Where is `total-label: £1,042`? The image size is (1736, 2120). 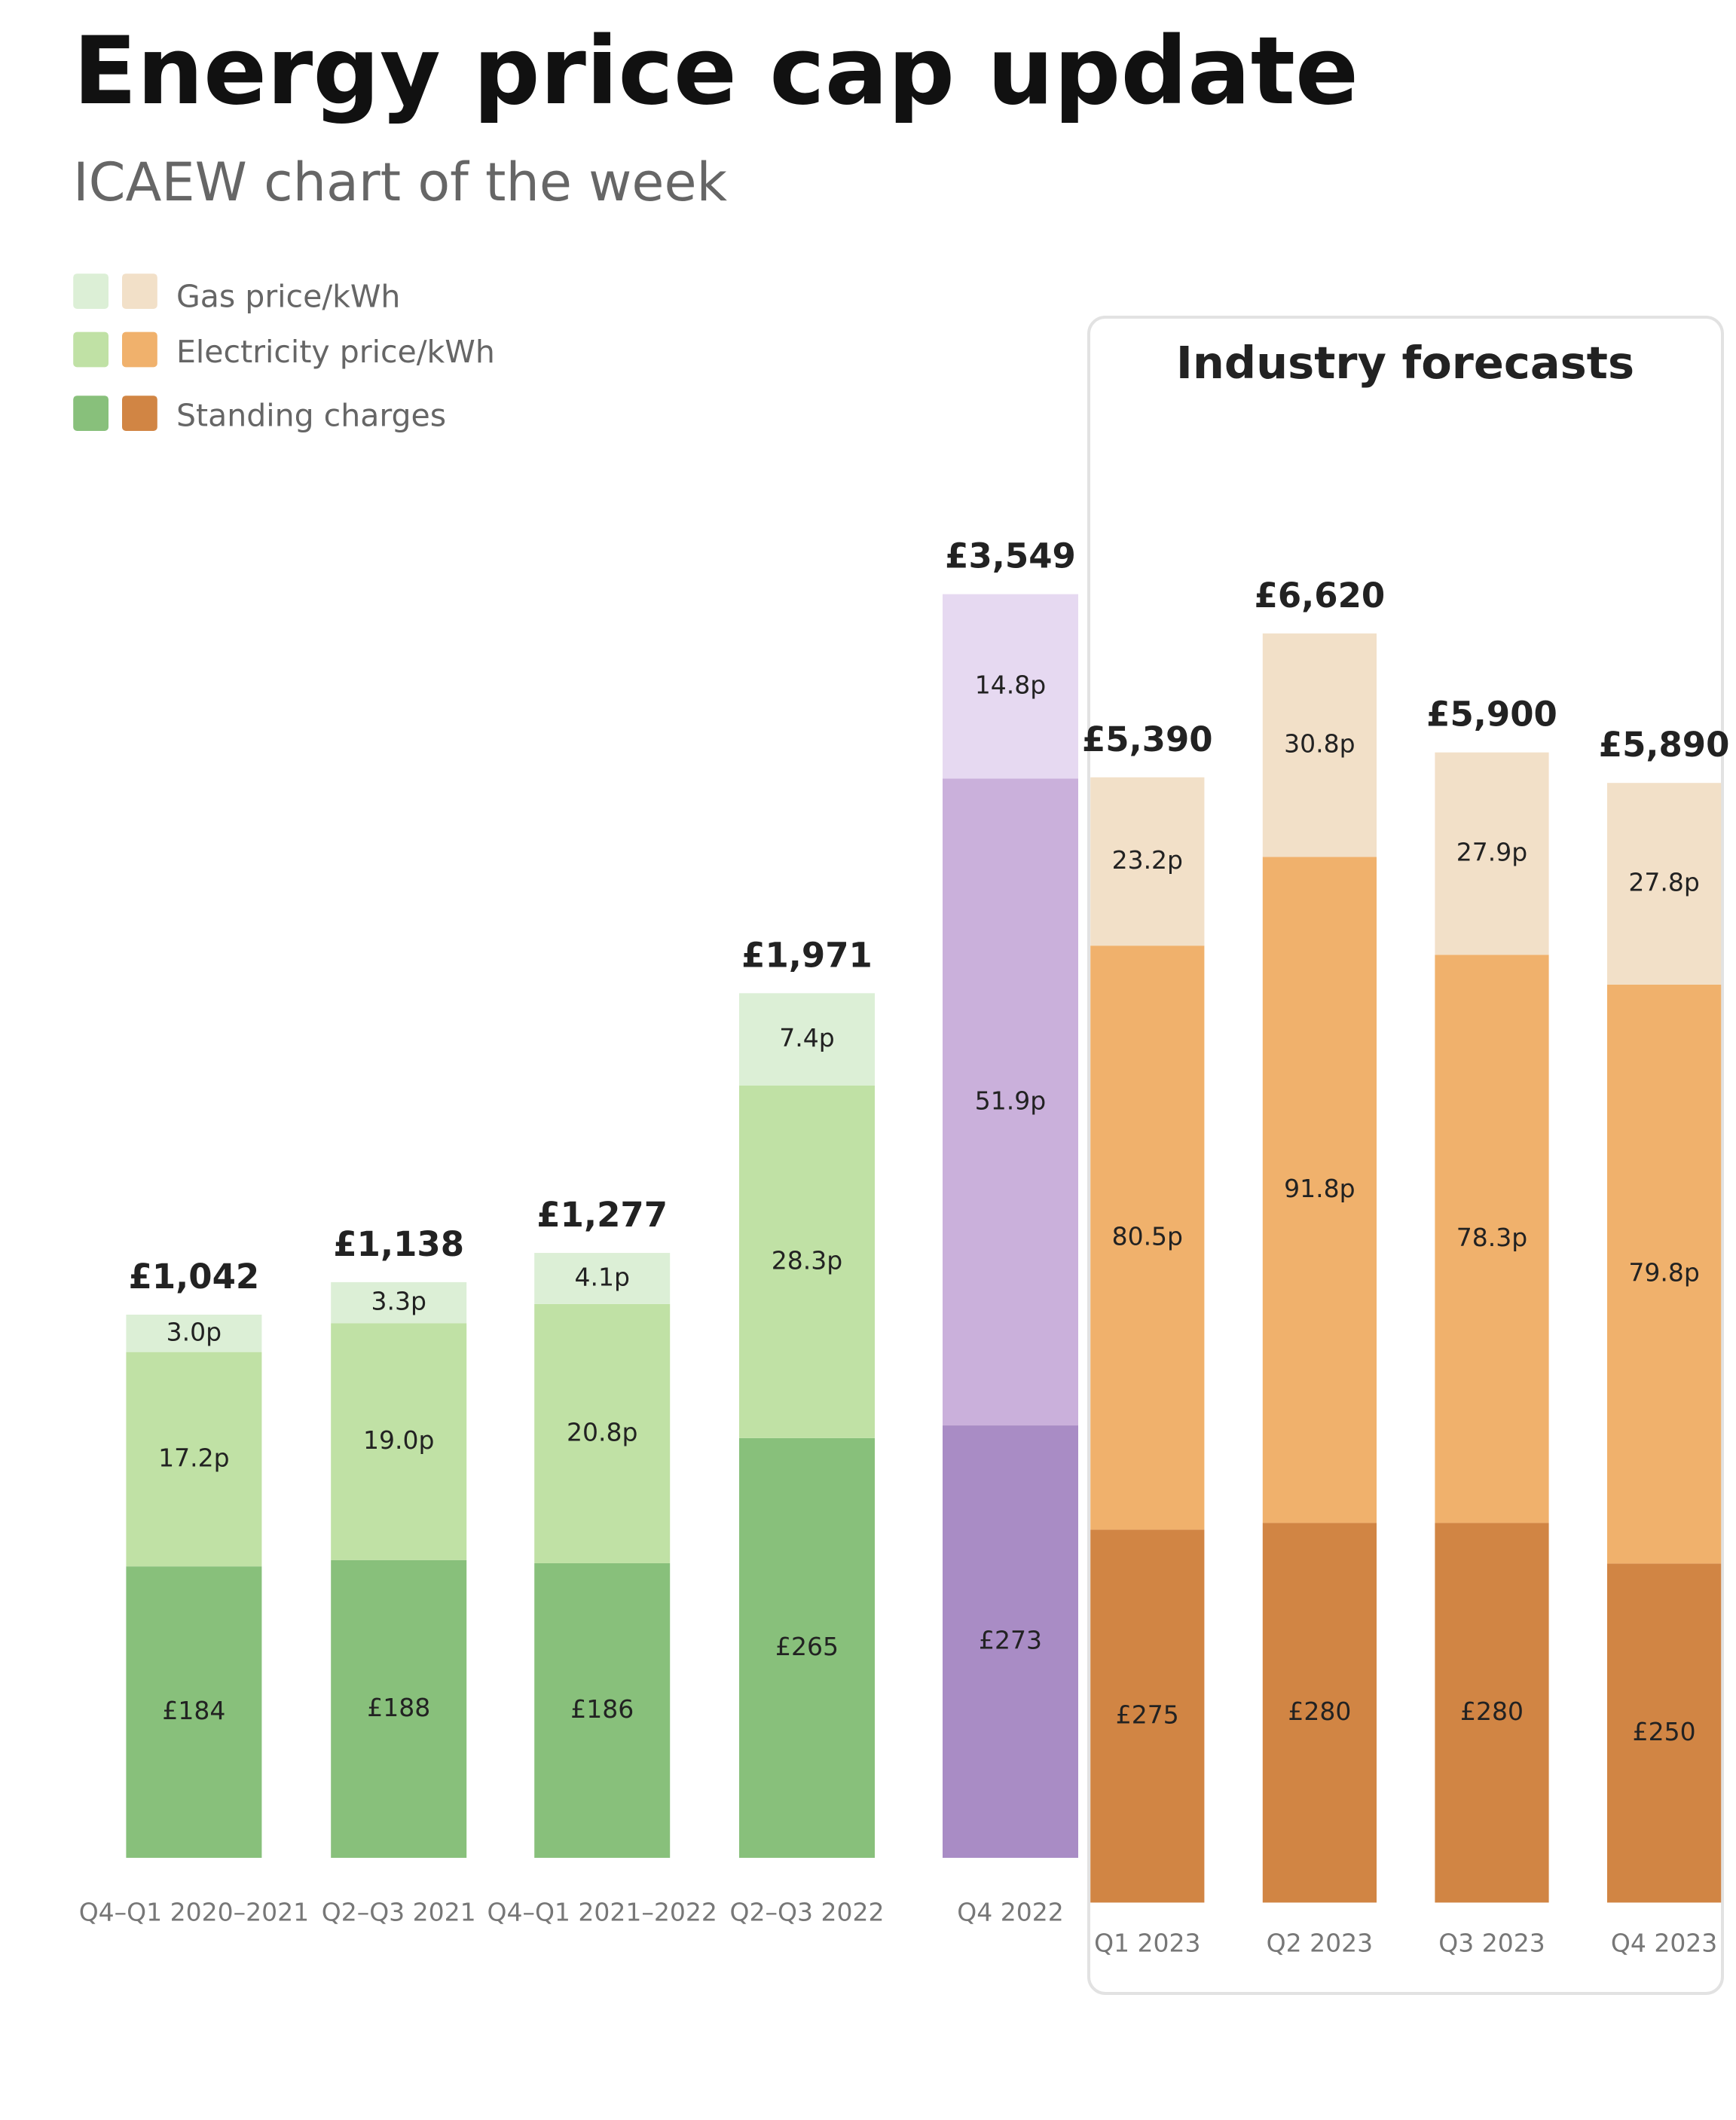 total-label: £1,042 is located at coordinates (194, 1277).